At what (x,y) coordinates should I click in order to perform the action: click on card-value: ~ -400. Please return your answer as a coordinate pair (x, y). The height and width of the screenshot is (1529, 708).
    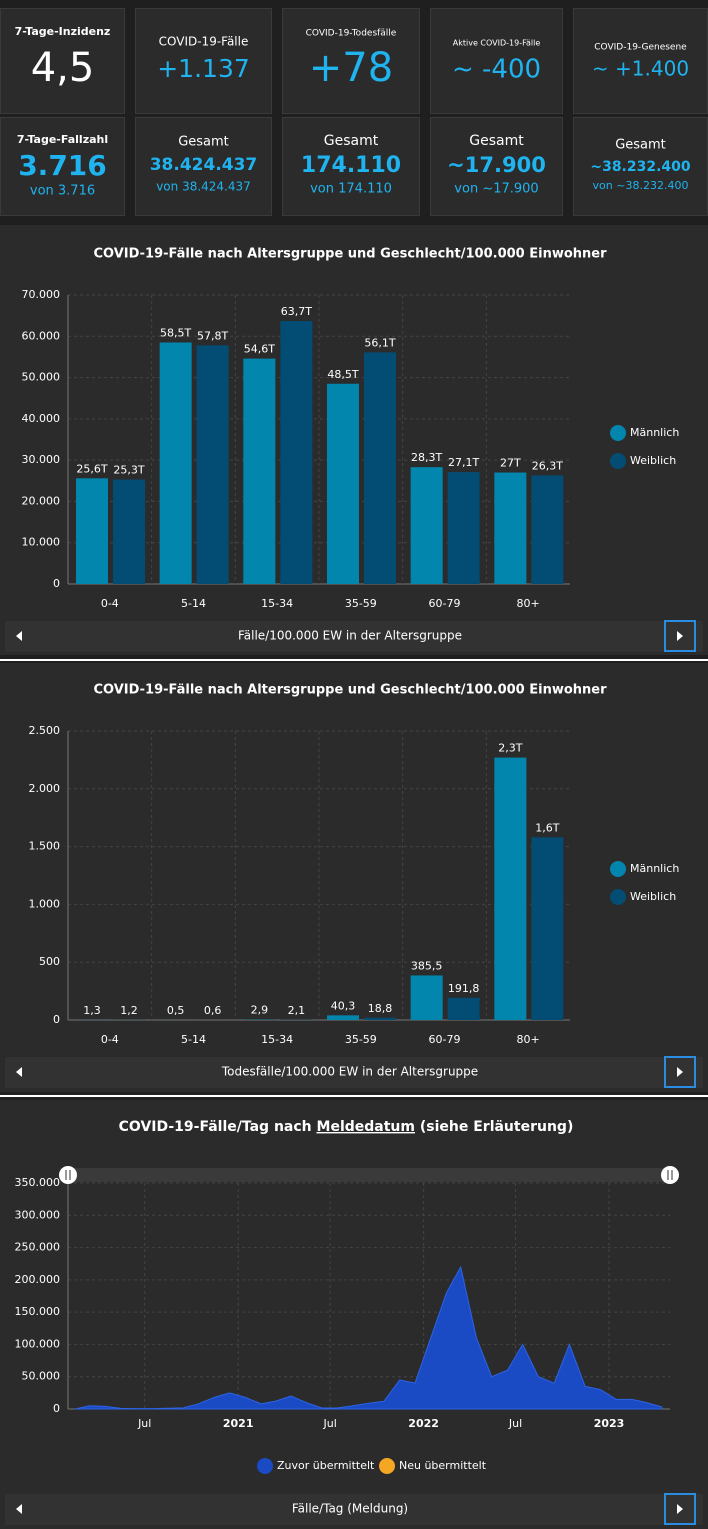
    Looking at the image, I should click on (496, 70).